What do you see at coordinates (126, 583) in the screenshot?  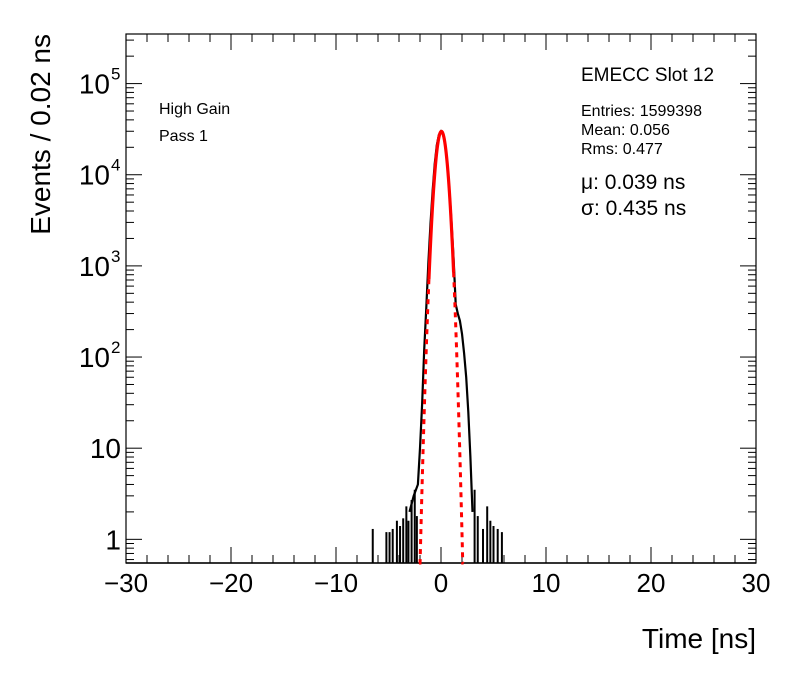 I see `x-tick-label: −30` at bounding box center [126, 583].